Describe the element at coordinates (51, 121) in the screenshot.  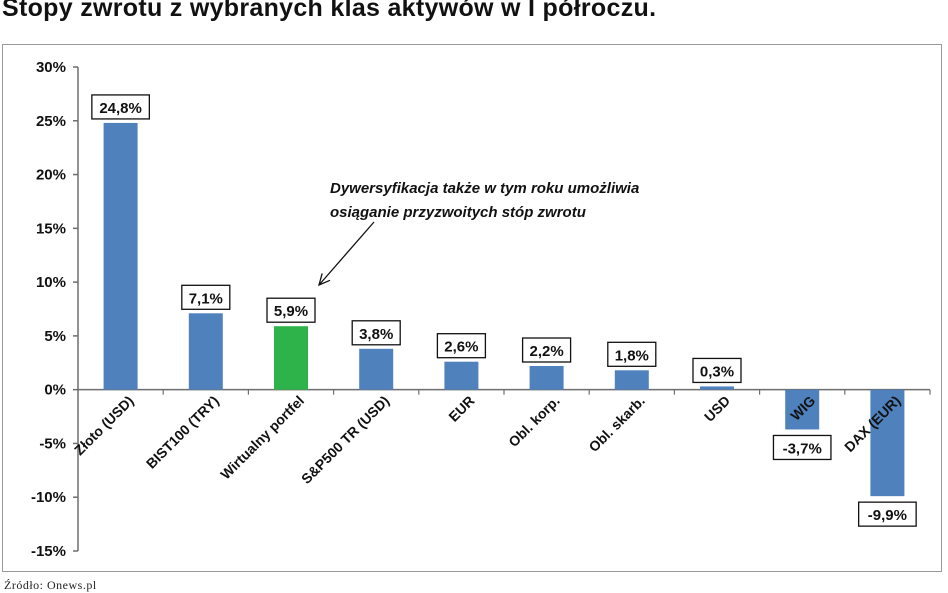
I see `y-tick-label: 25%` at that location.